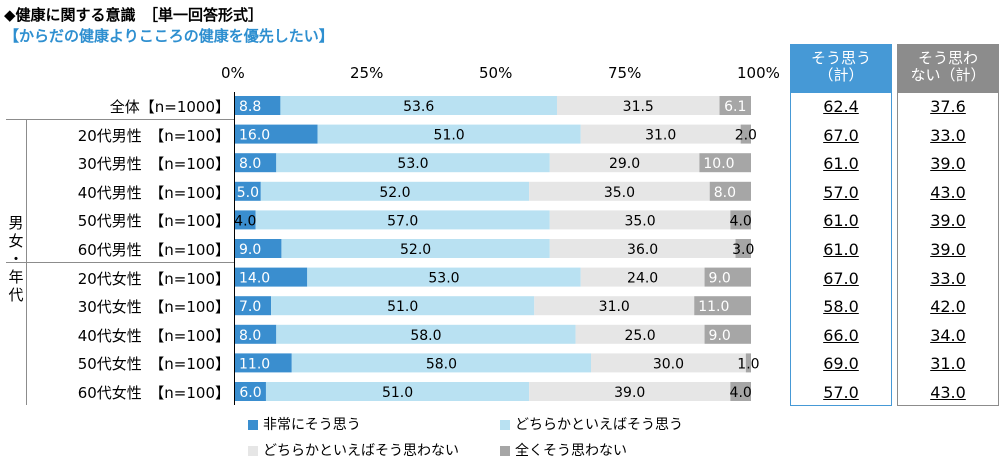 This screenshot has height=466, width=1000. What do you see at coordinates (233, 73) in the screenshot?
I see `x-tick-label: 0%` at bounding box center [233, 73].